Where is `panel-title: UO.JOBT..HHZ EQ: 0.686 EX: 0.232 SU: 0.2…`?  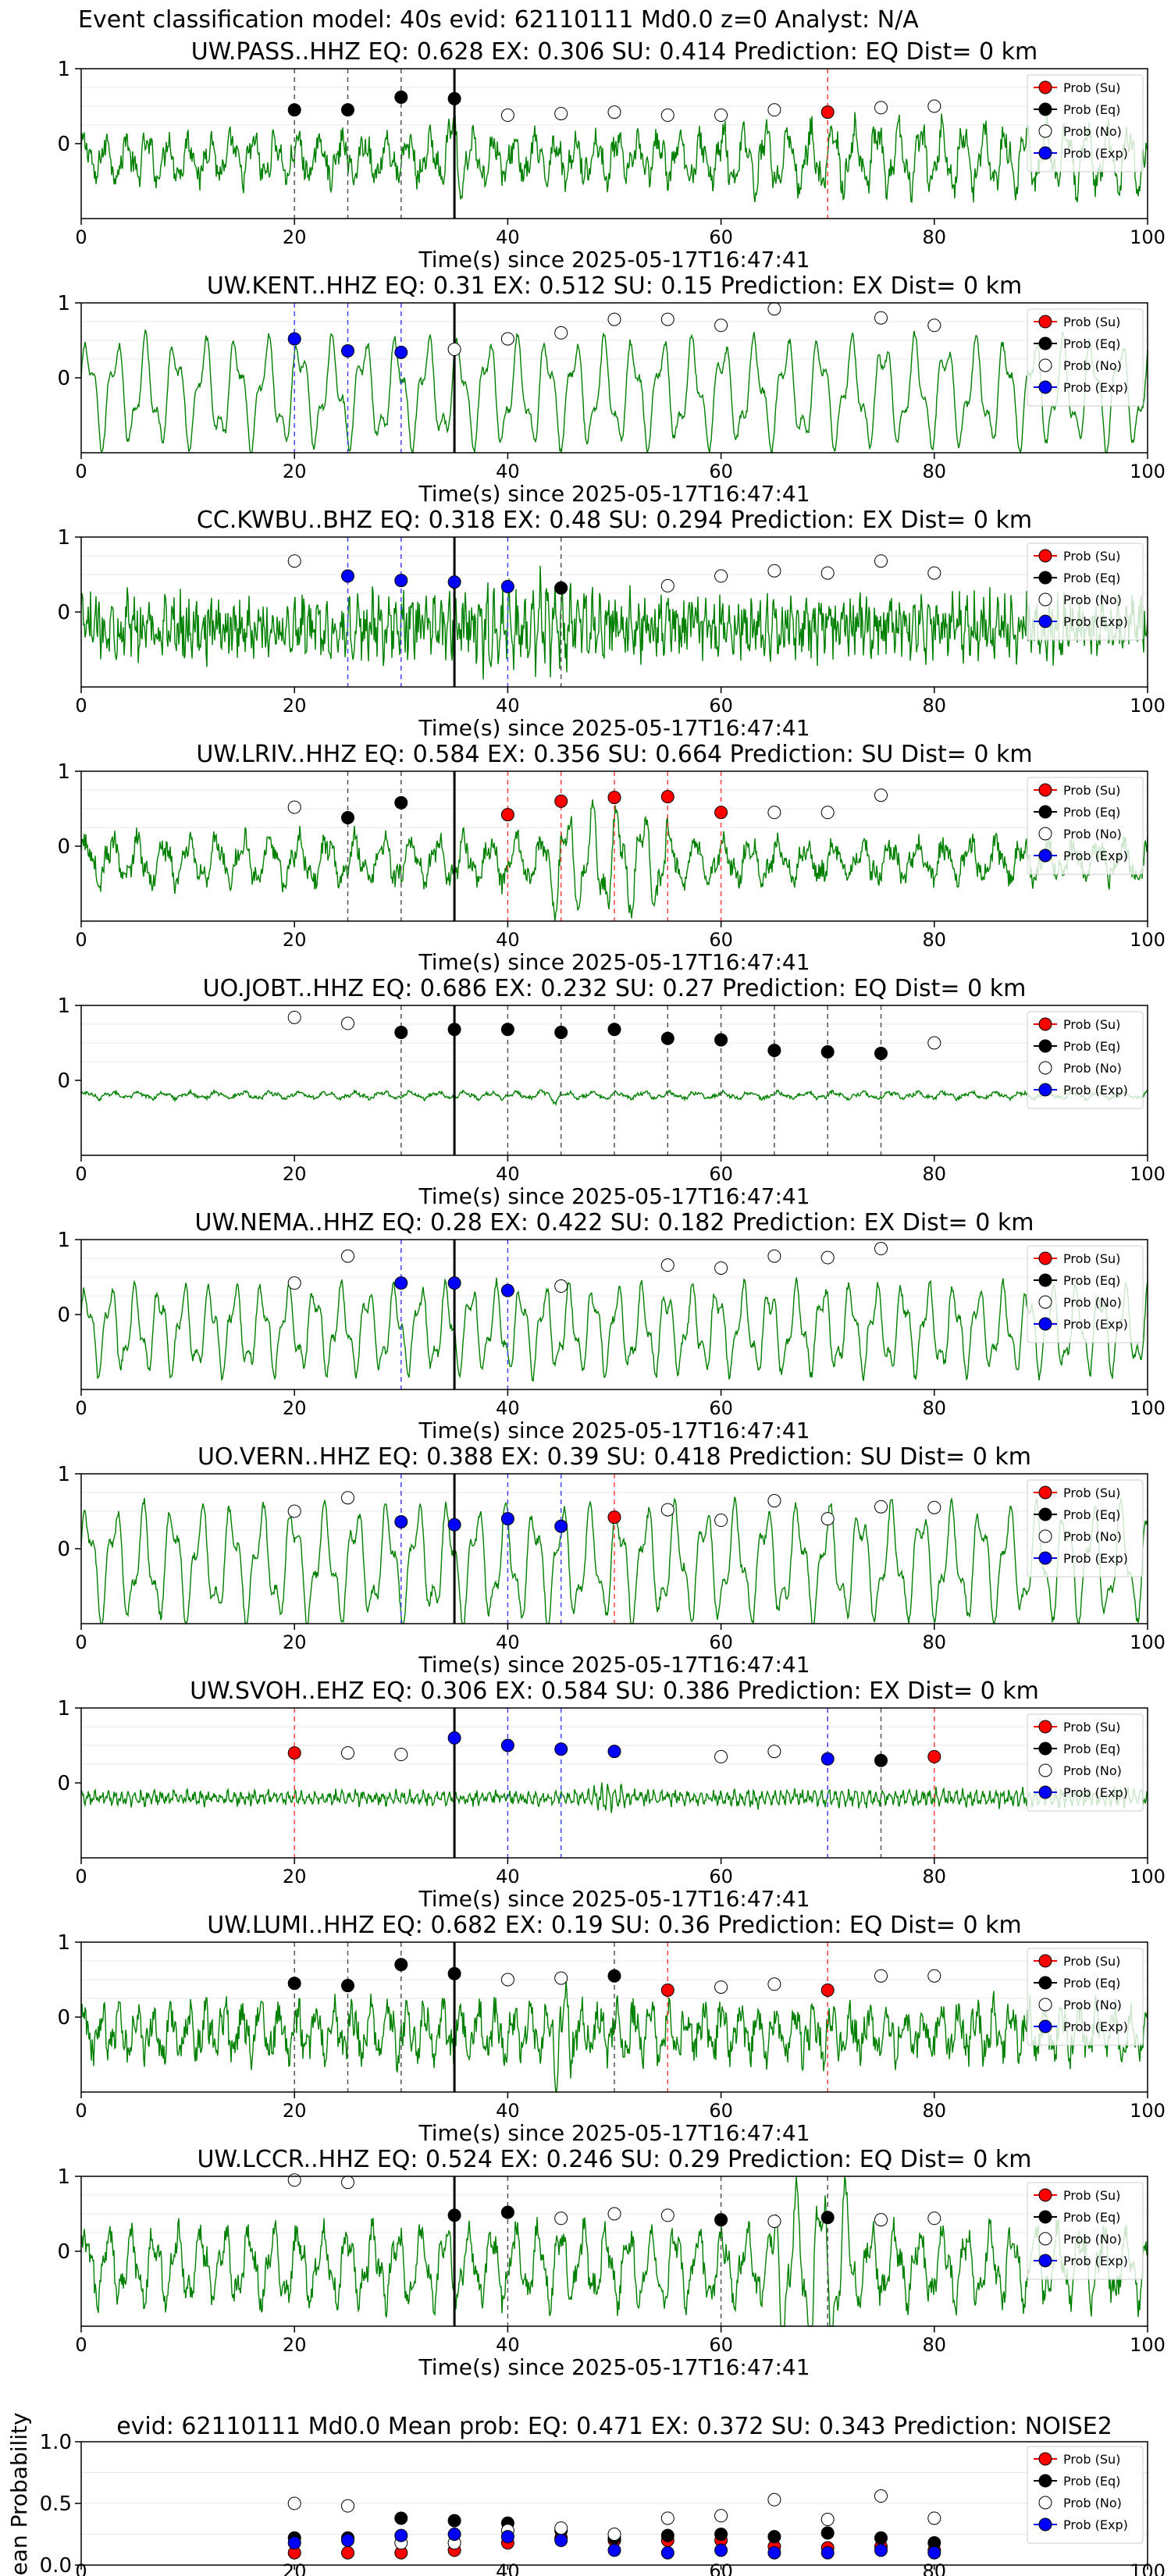
panel-title: UO.JOBT..HHZ EQ: 0.686 EX: 0.232 SU: 0.2… is located at coordinates (615, 989).